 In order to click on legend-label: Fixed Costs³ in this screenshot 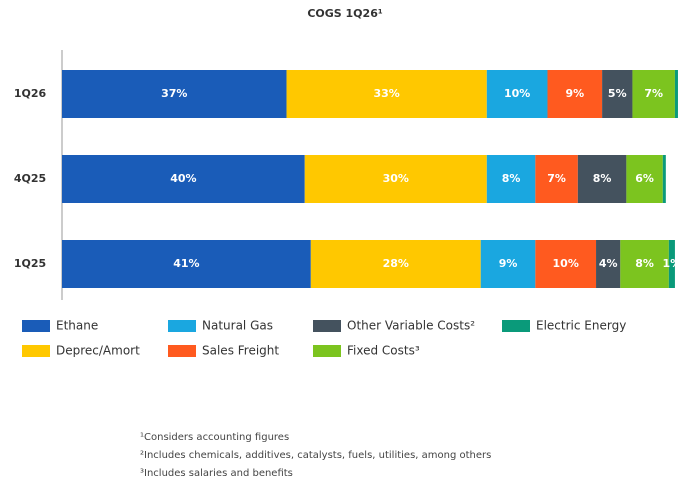, I will do `click(383, 351)`.